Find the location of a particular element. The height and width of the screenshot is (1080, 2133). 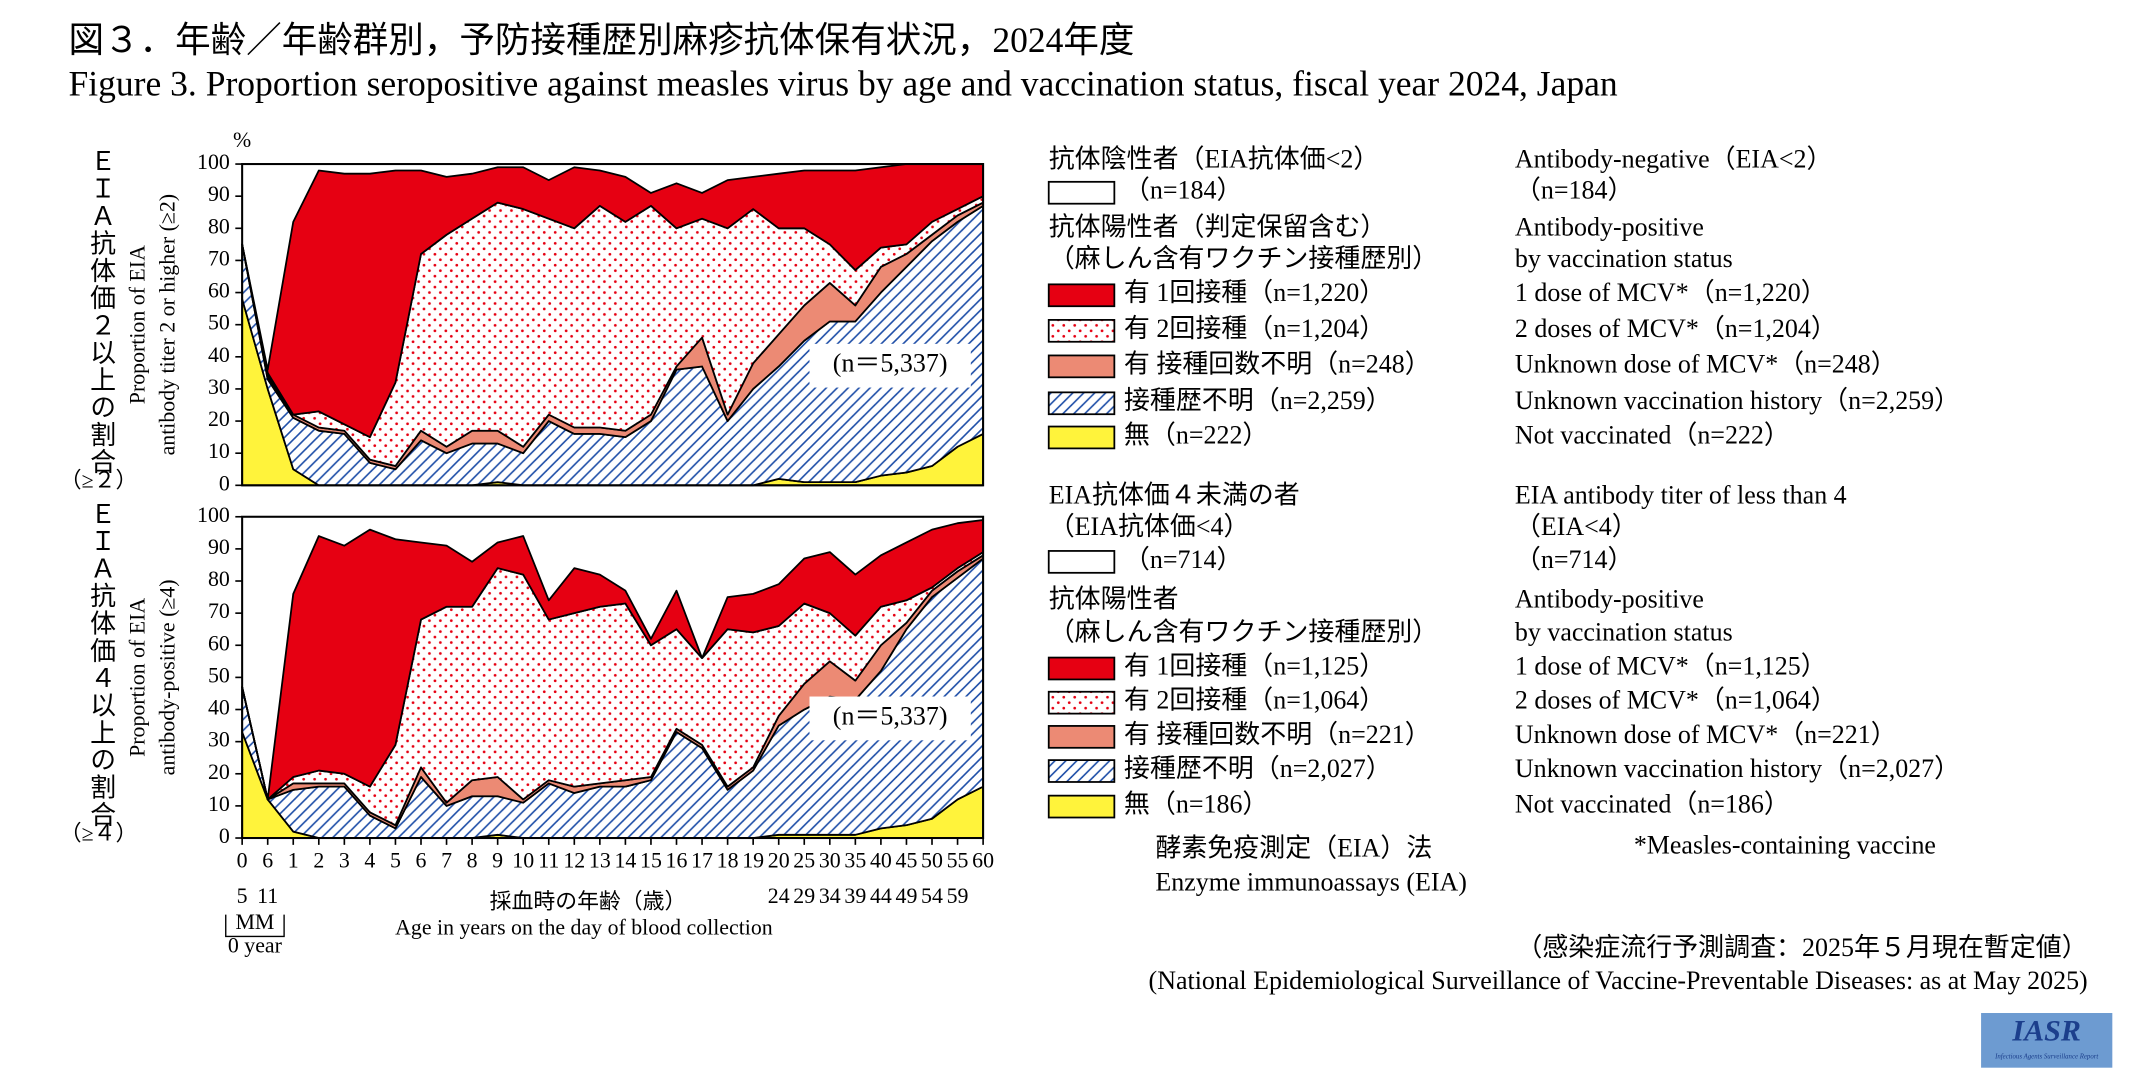

x-tick-label: 50 is located at coordinates (932, 861).